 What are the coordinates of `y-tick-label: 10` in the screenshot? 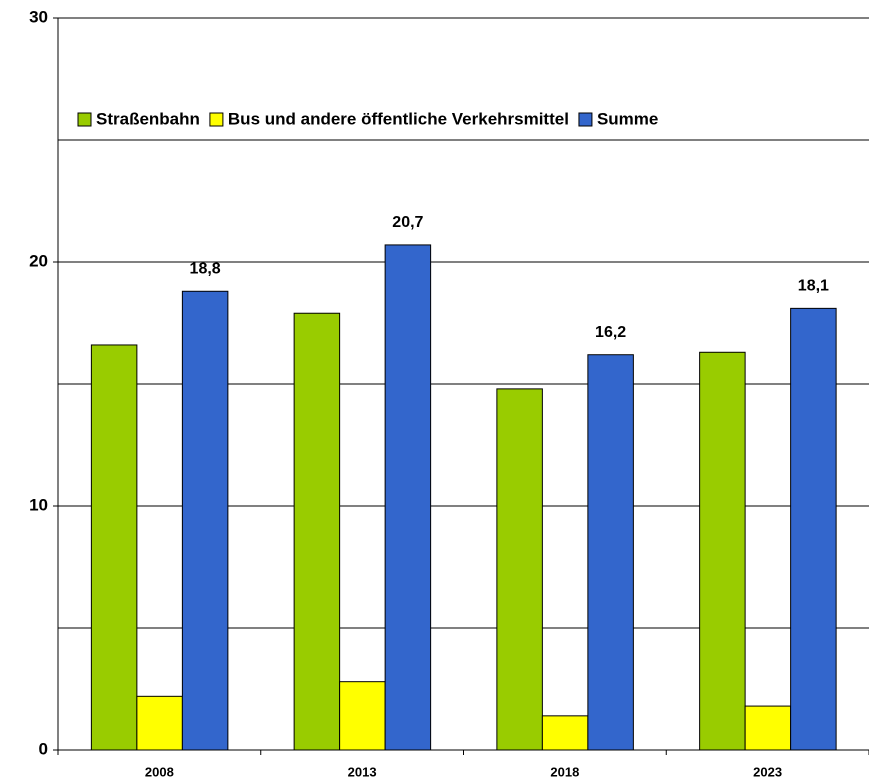 It's located at (38, 504).